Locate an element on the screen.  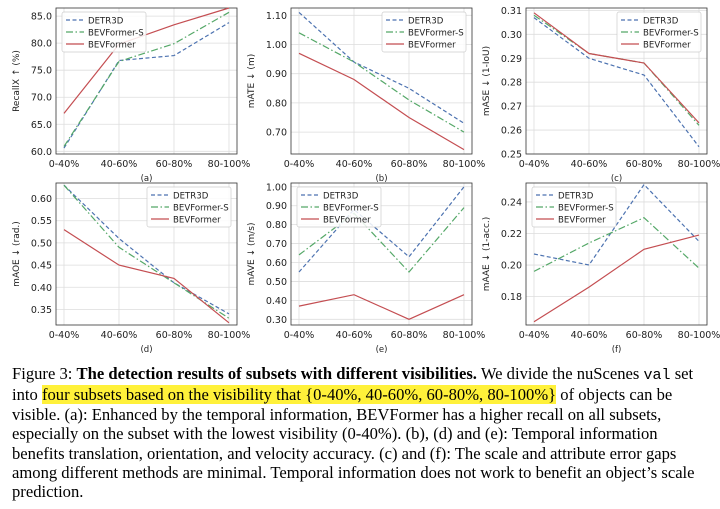
y-tick-label: 0.60 is located at coordinates (41, 199).